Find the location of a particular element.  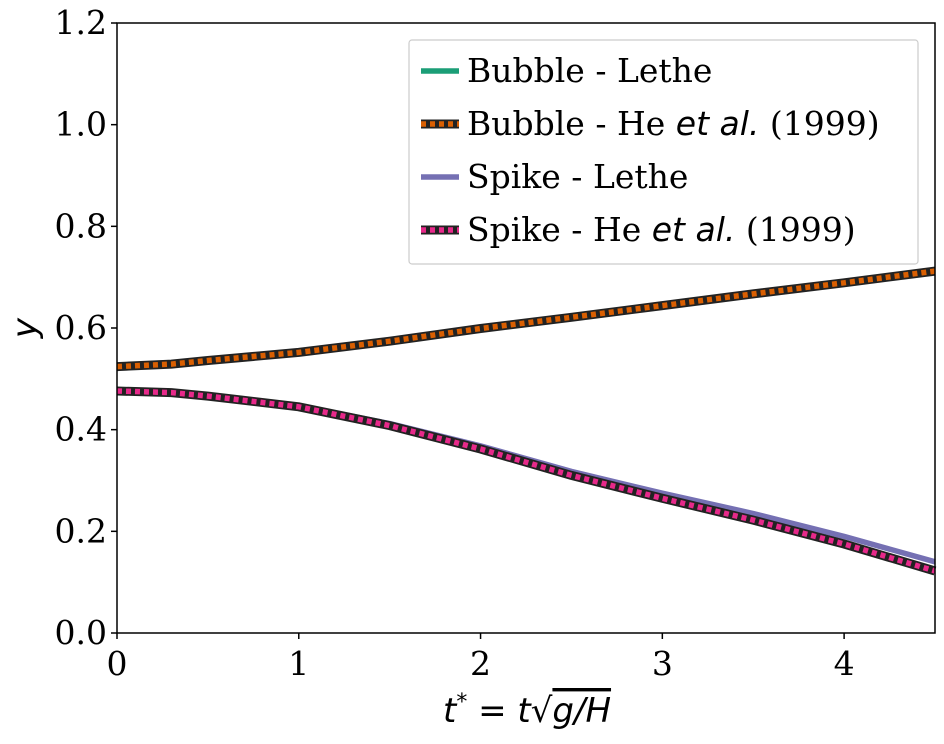

y-axis-label: y is located at coordinates (25, 328).